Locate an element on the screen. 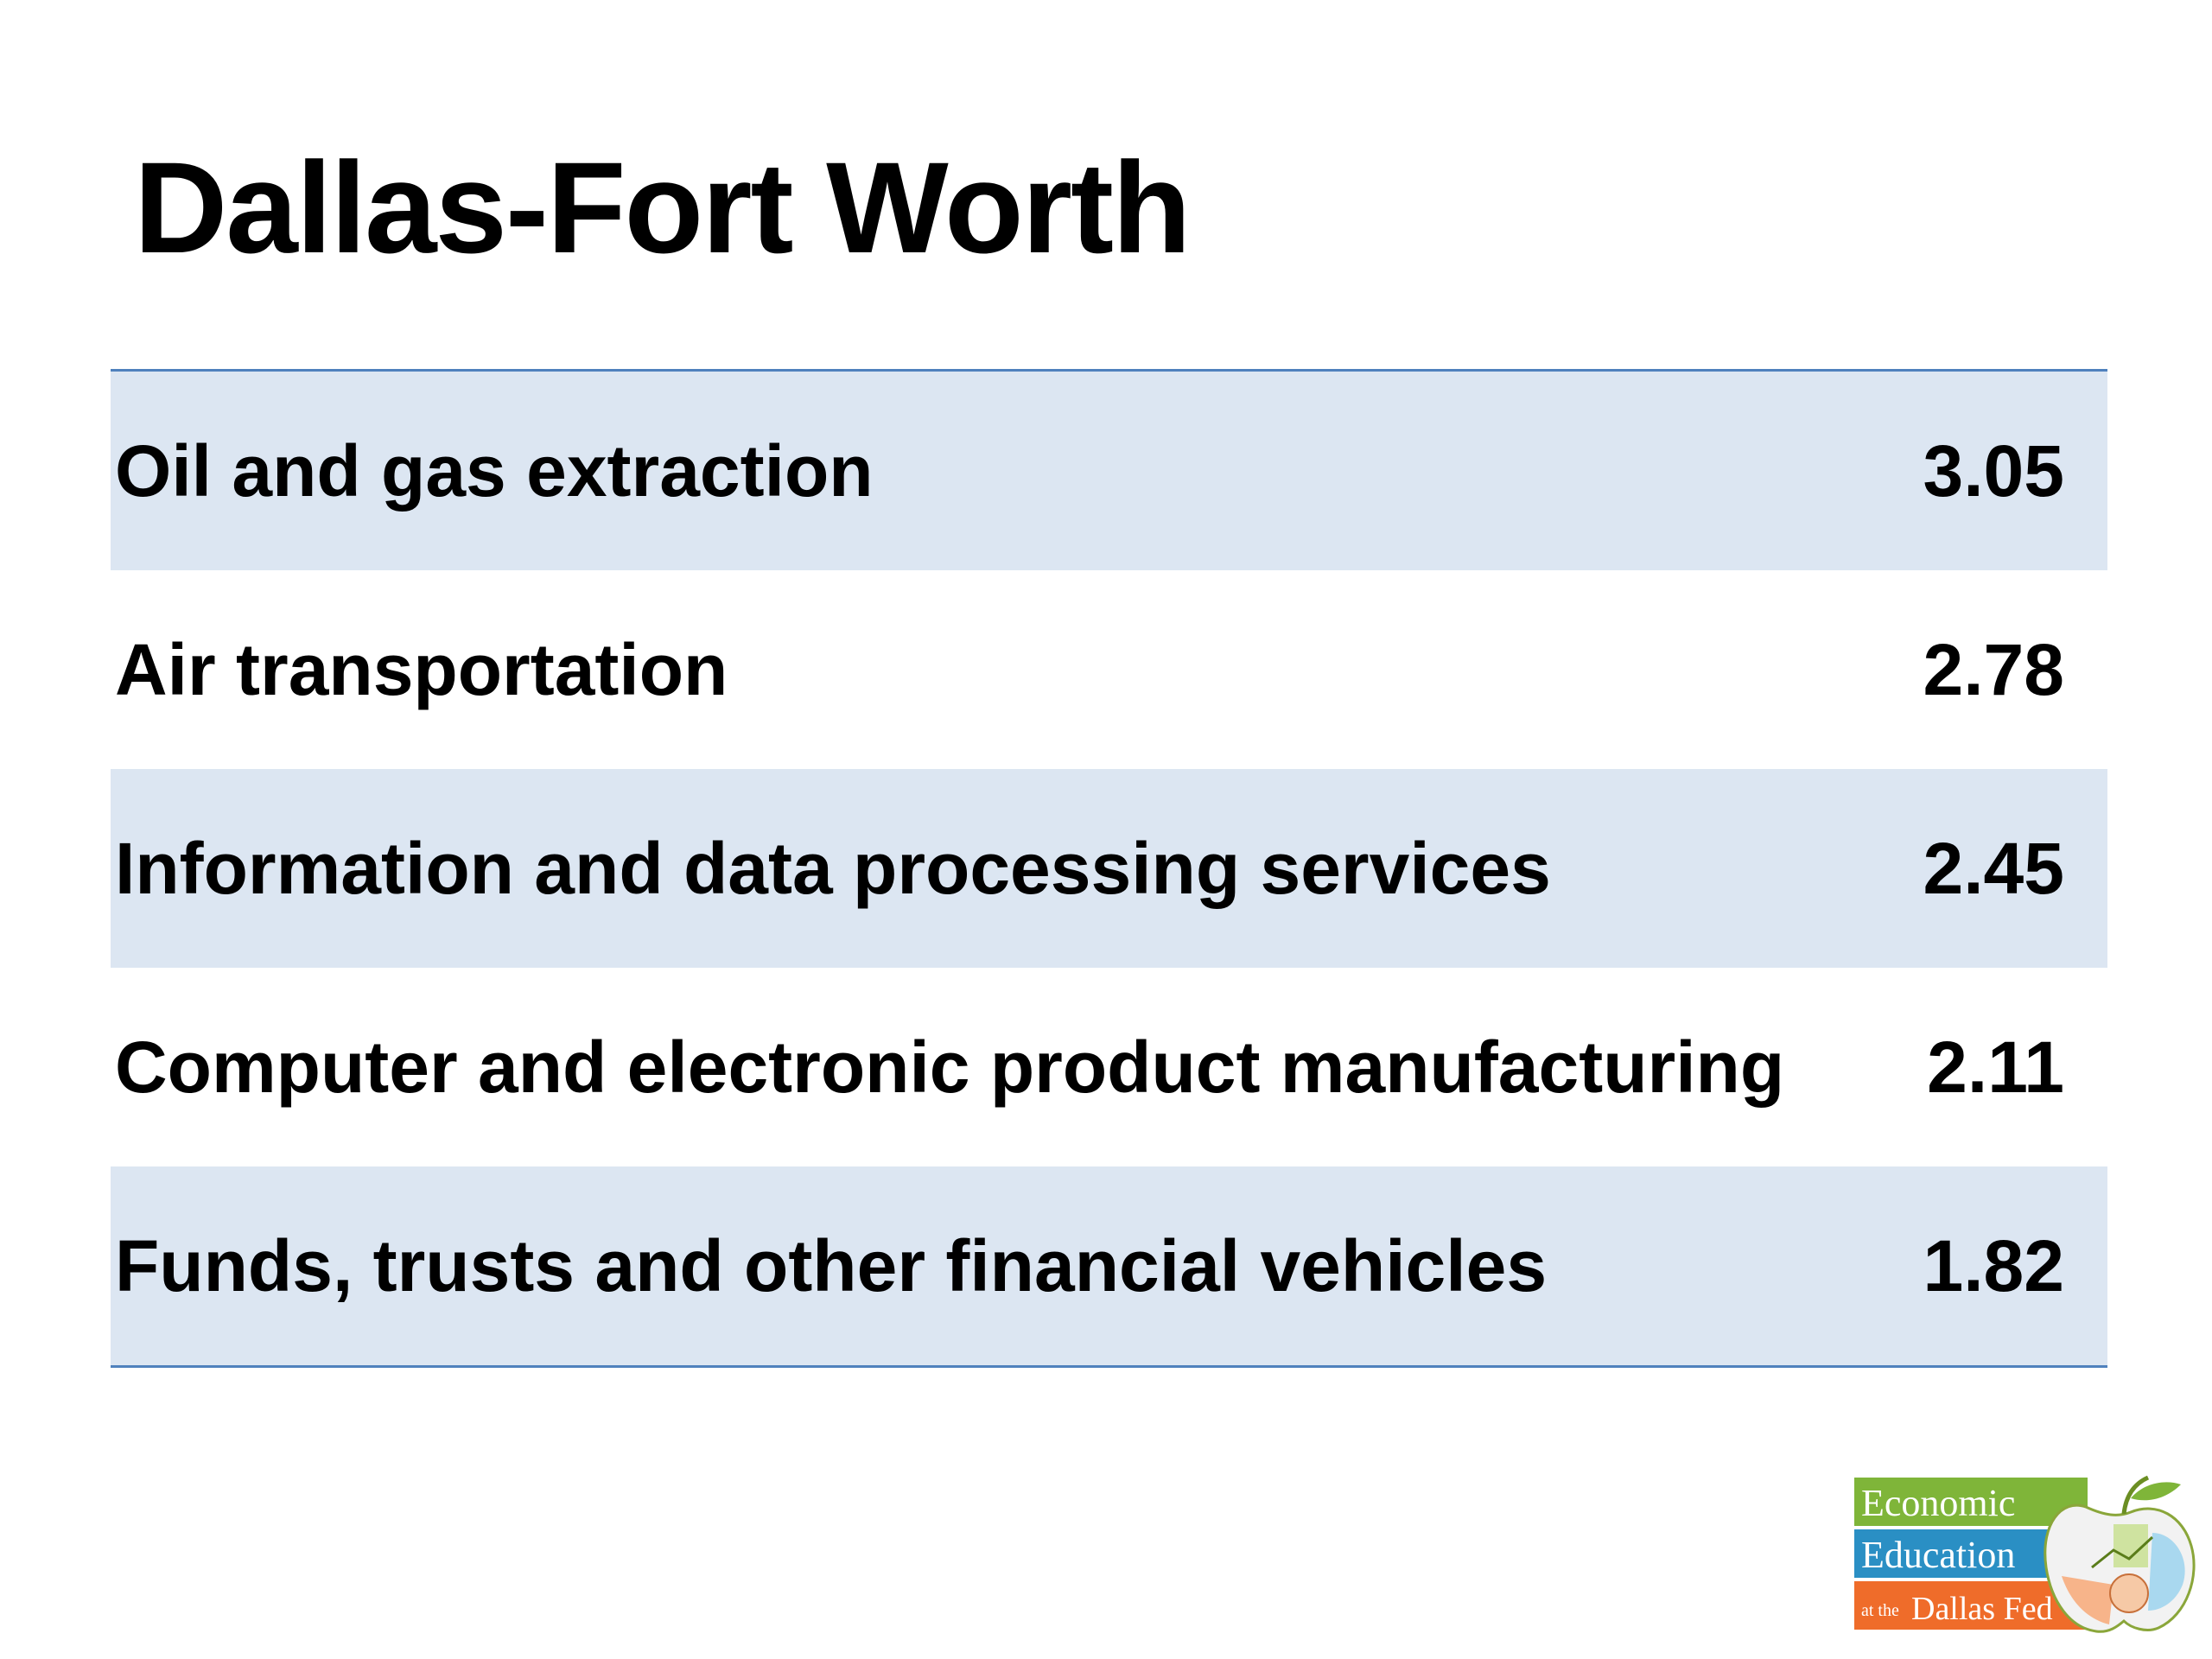 Image resolution: width=2212 pixels, height=1659 pixels. logo-line-education: Education is located at coordinates (1938, 1555).